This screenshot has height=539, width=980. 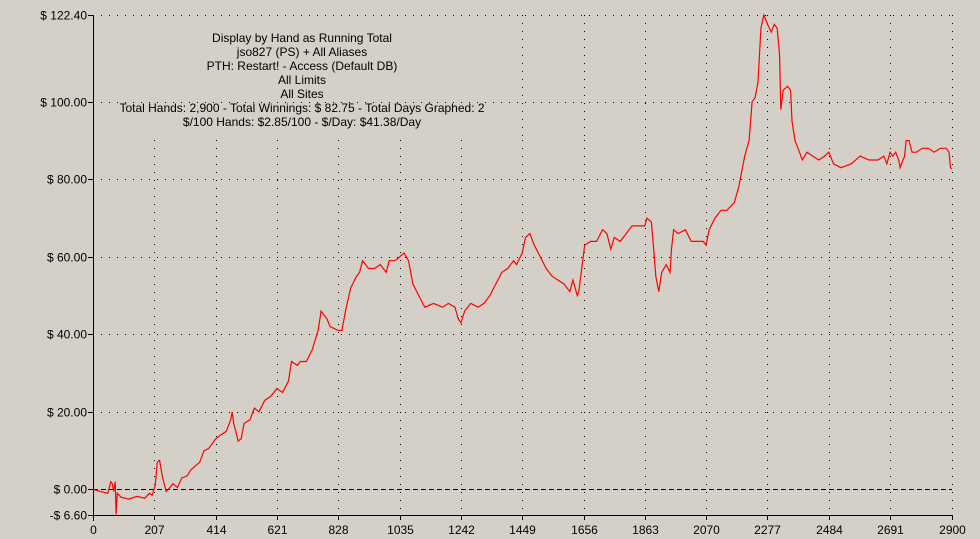 What do you see at coordinates (301, 52) in the screenshot?
I see `header-line: jso827 (PS) + All Aliases` at bounding box center [301, 52].